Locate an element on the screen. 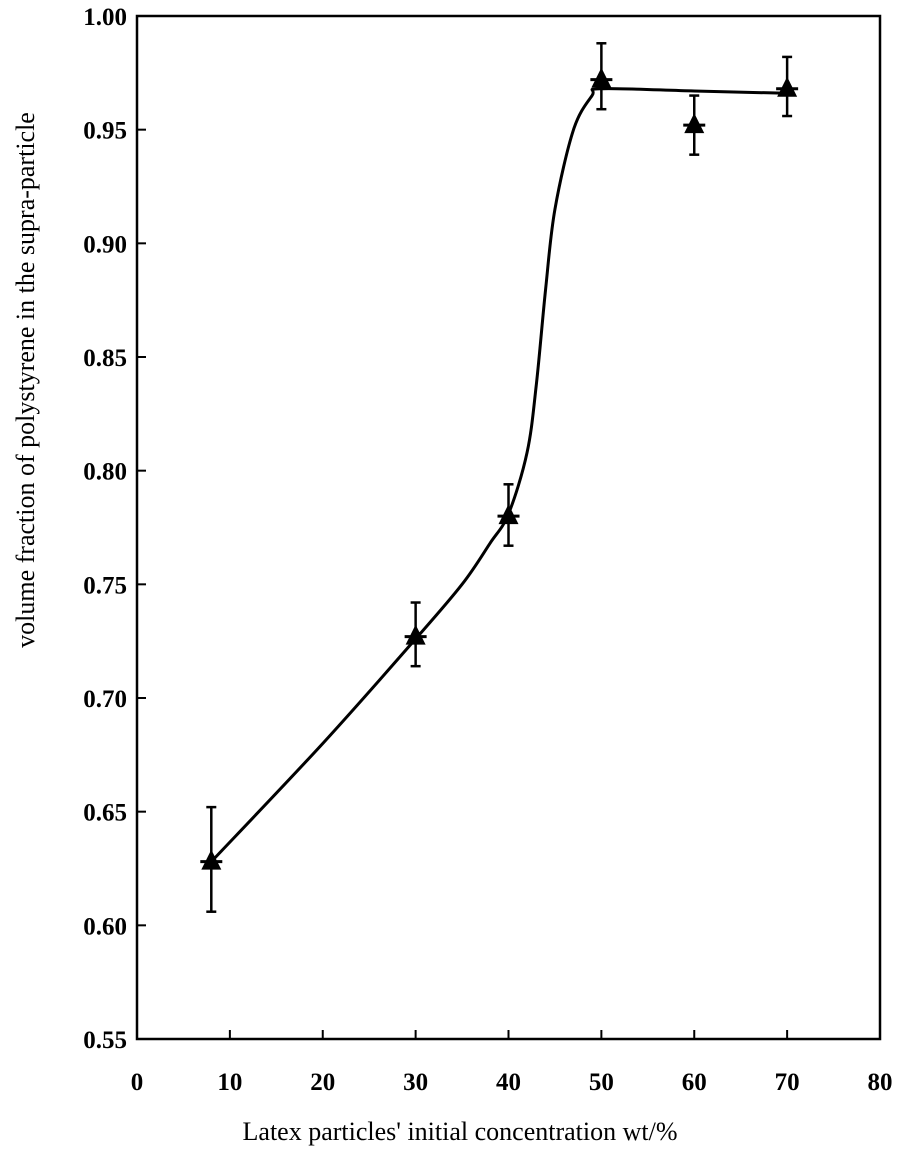 This screenshot has height=1158, width=900. x-tick-label: 80 is located at coordinates (880, 1082).